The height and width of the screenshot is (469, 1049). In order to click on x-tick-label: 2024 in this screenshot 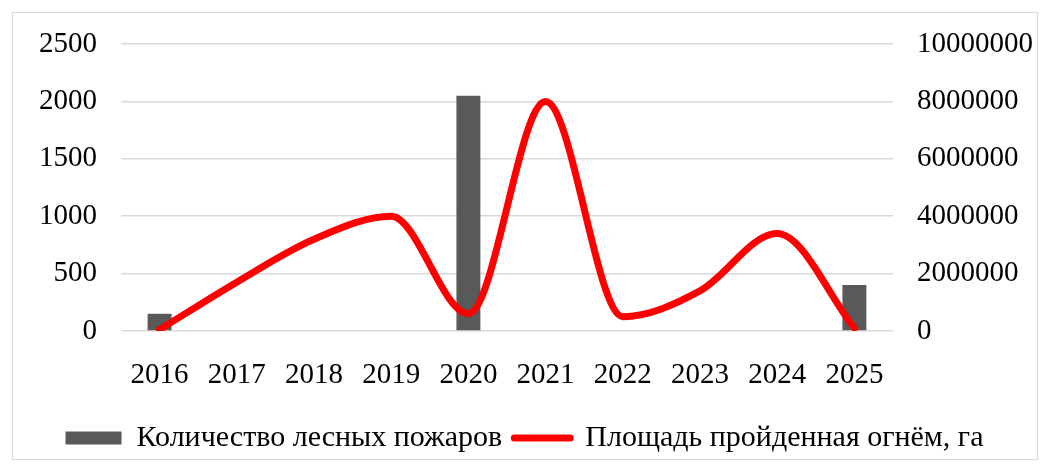, I will do `click(777, 373)`.